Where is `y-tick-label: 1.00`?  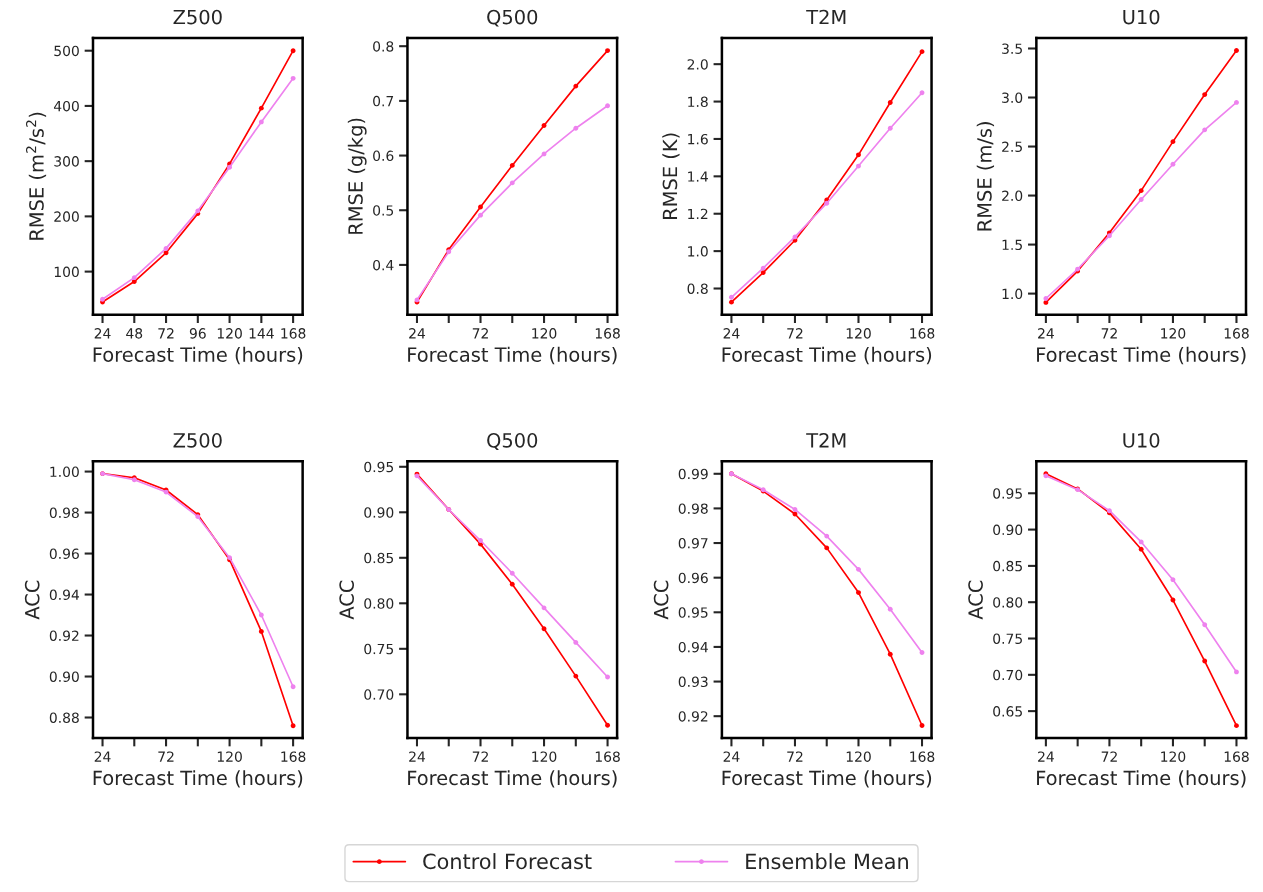
y-tick-label: 1.00 is located at coordinates (64, 472).